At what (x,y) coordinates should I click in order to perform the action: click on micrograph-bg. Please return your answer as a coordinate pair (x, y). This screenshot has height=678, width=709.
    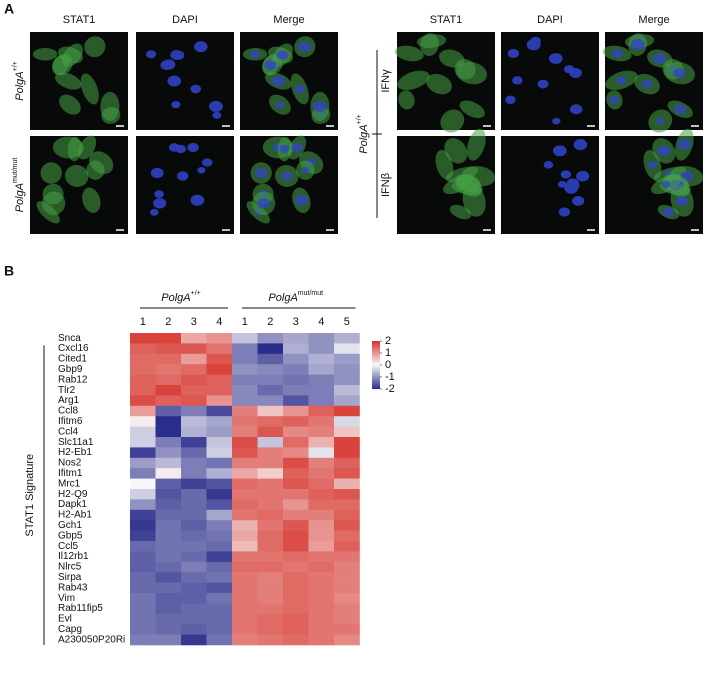
    Looking at the image, I should click on (185, 185).